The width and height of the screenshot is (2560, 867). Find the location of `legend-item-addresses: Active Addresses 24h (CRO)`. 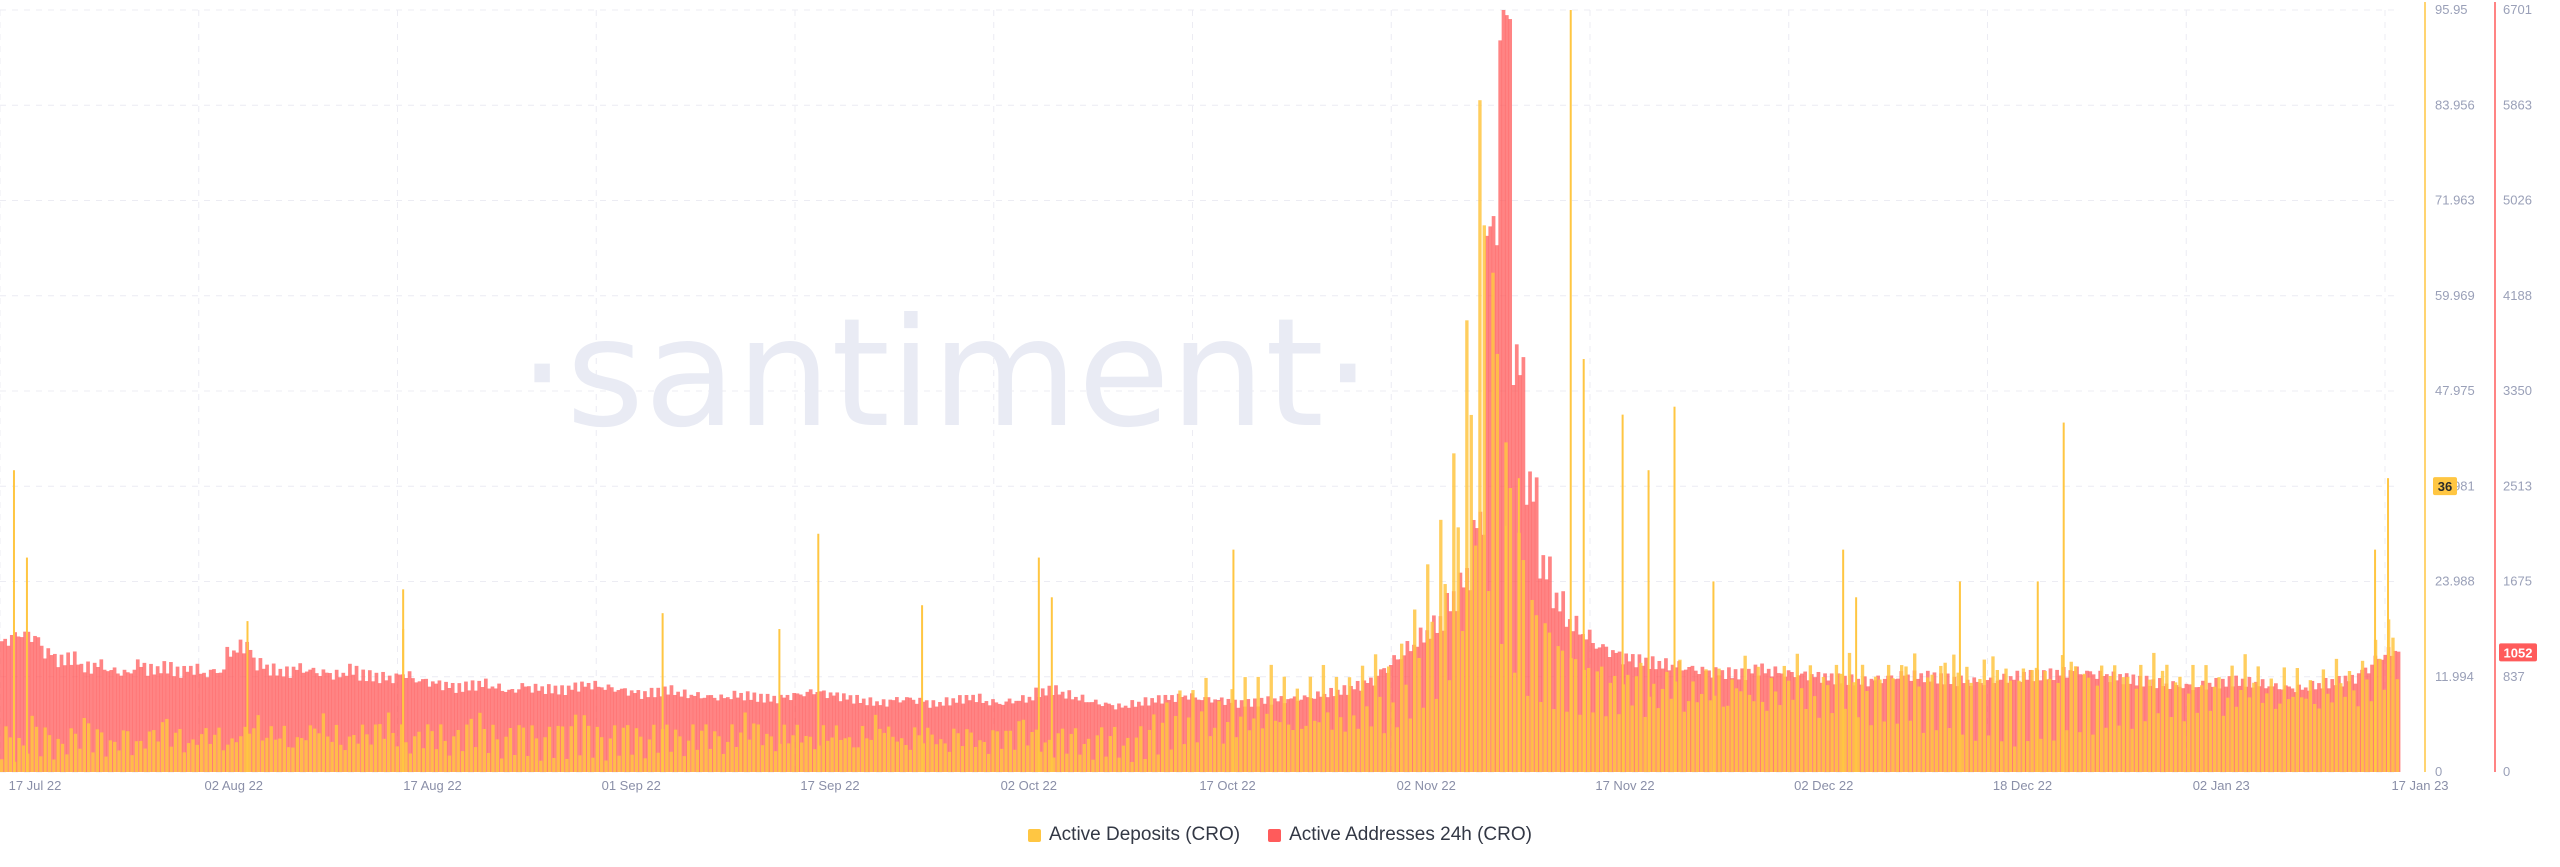

legend-item-addresses: Active Addresses 24h (CRO) is located at coordinates (1400, 835).